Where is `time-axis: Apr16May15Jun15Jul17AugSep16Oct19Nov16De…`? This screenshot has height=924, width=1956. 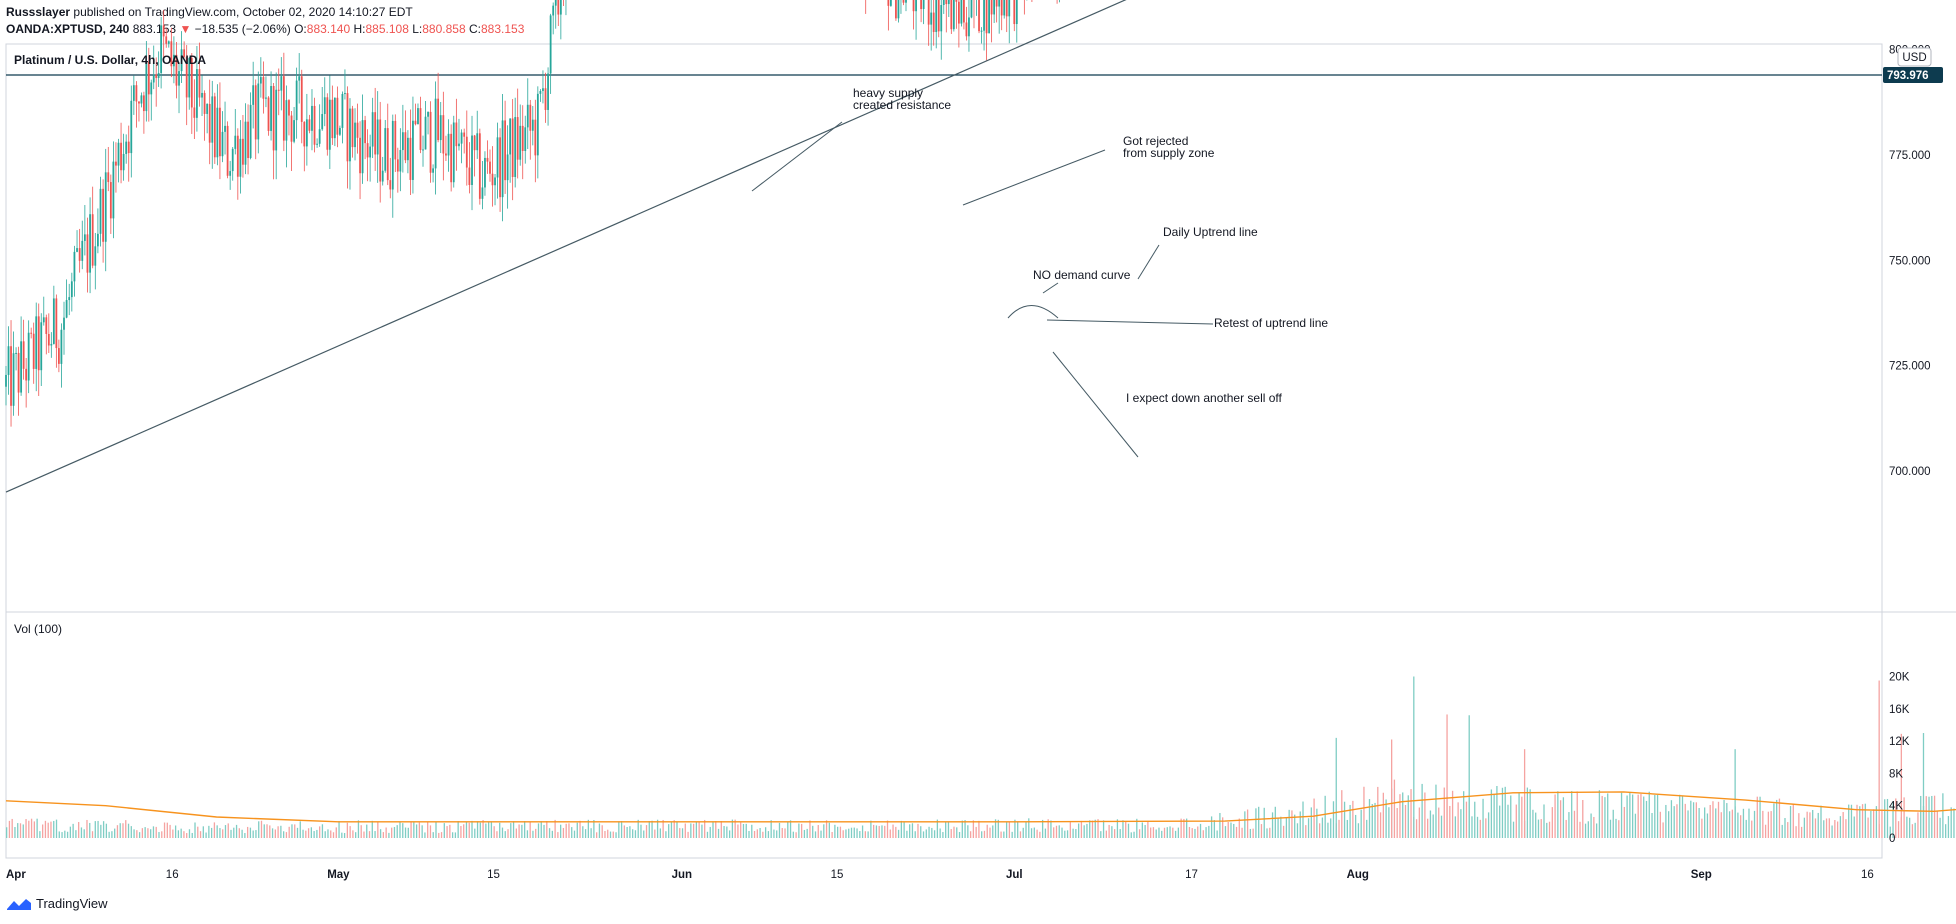
time-axis: Apr16May15Jun15Jul17AugSep16Oct19Nov16De… is located at coordinates (981, 875).